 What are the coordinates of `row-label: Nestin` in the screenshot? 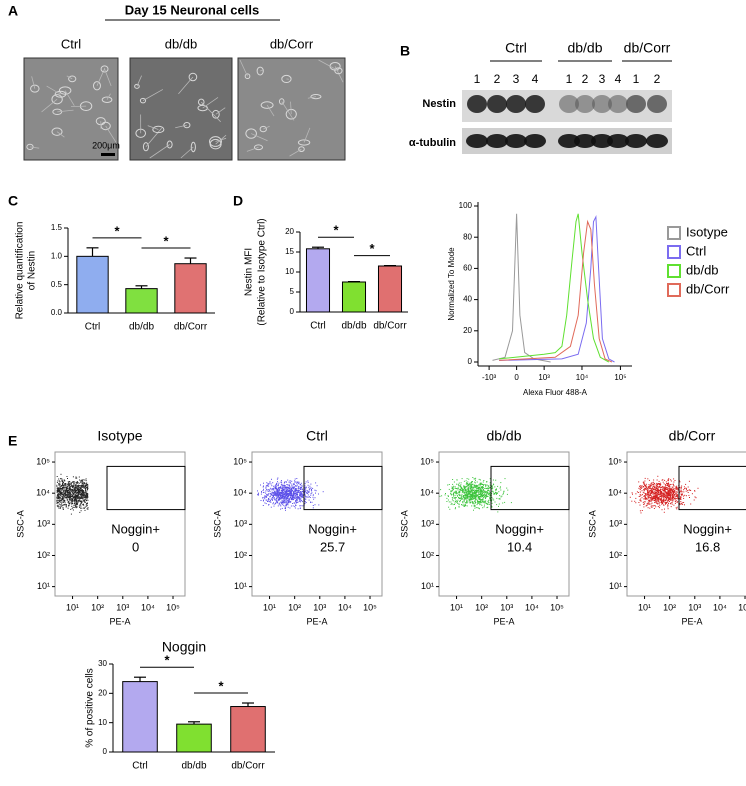 It's located at (439, 104).